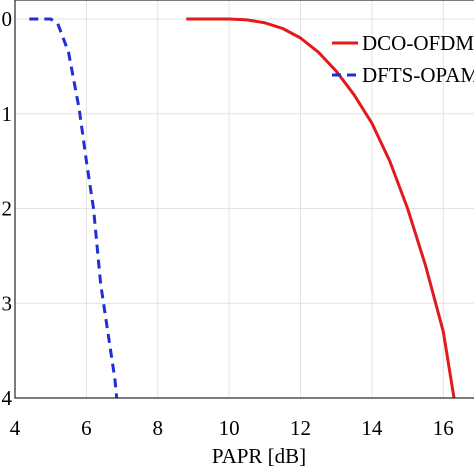 This screenshot has width=474, height=474. Describe the element at coordinates (15, 428) in the screenshot. I see `x-tick-label: 4` at that location.